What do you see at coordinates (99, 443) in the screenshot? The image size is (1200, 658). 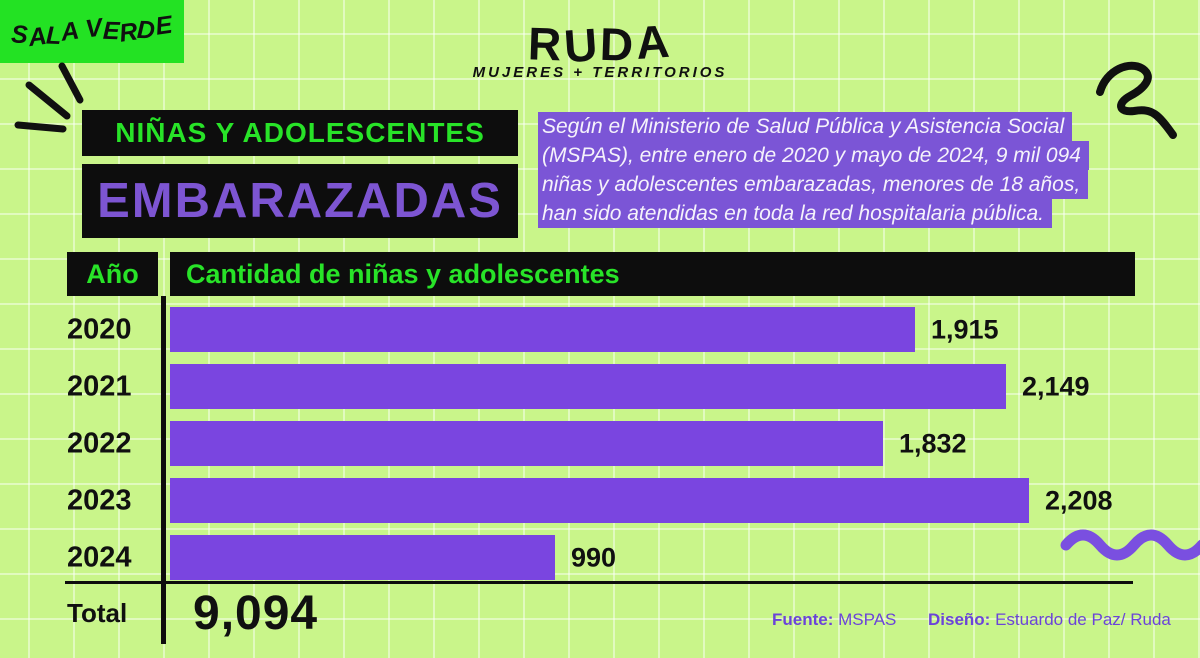 I see `year-label-2022: 2022` at bounding box center [99, 443].